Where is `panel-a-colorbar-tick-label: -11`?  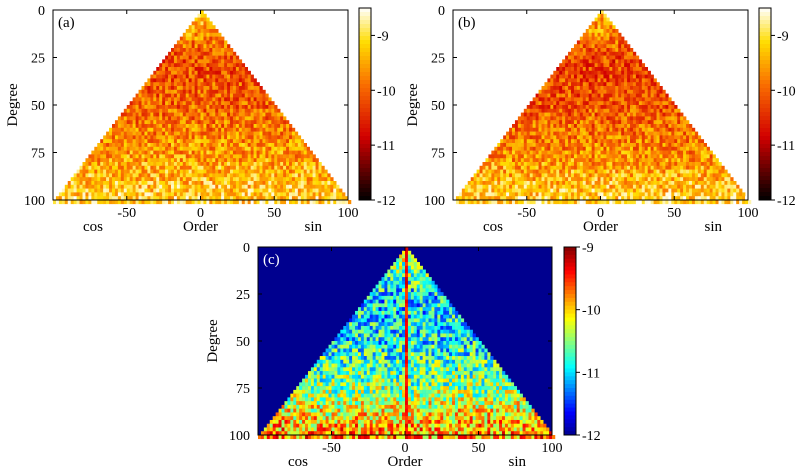
panel-a-colorbar-tick-label: -11 is located at coordinates (386, 146).